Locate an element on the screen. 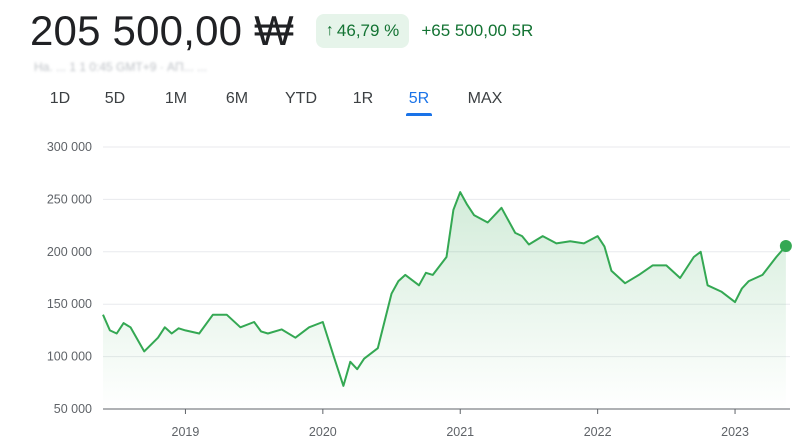 This screenshot has height=446, width=810. y-tick-label: 300 000 is located at coordinates (69, 147).